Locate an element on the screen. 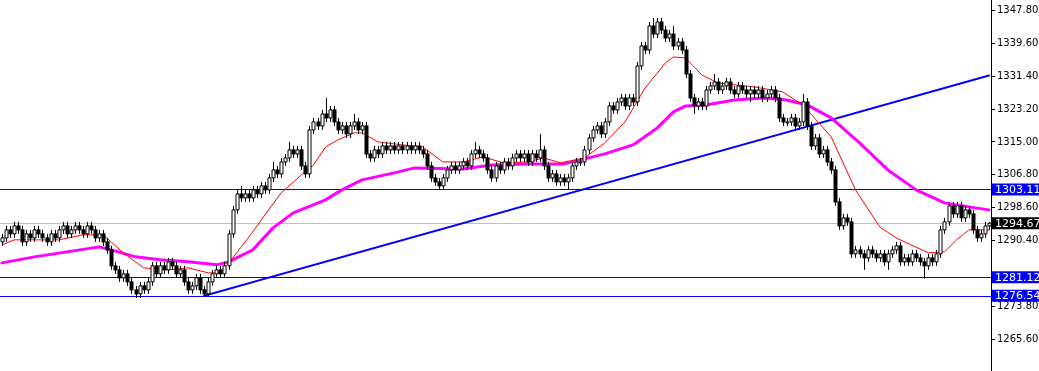 The height and width of the screenshot is (371, 1039). ref-line-label: 1281.12 is located at coordinates (1017, 277).